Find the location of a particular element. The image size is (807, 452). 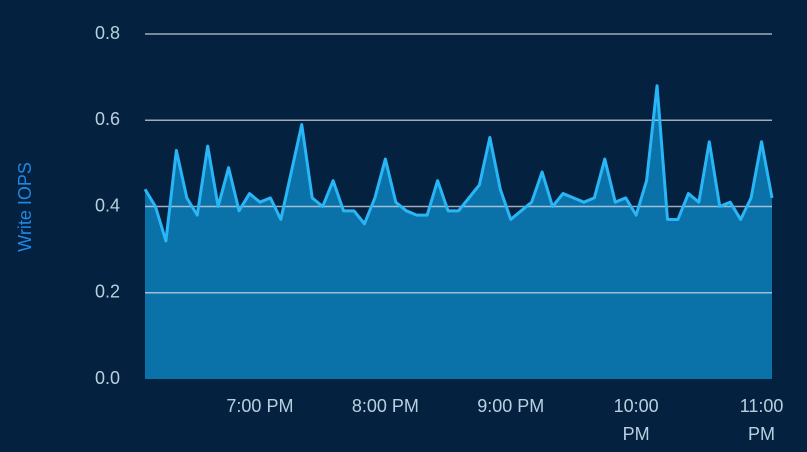

y-tick-label: 0.0 is located at coordinates (107, 378).